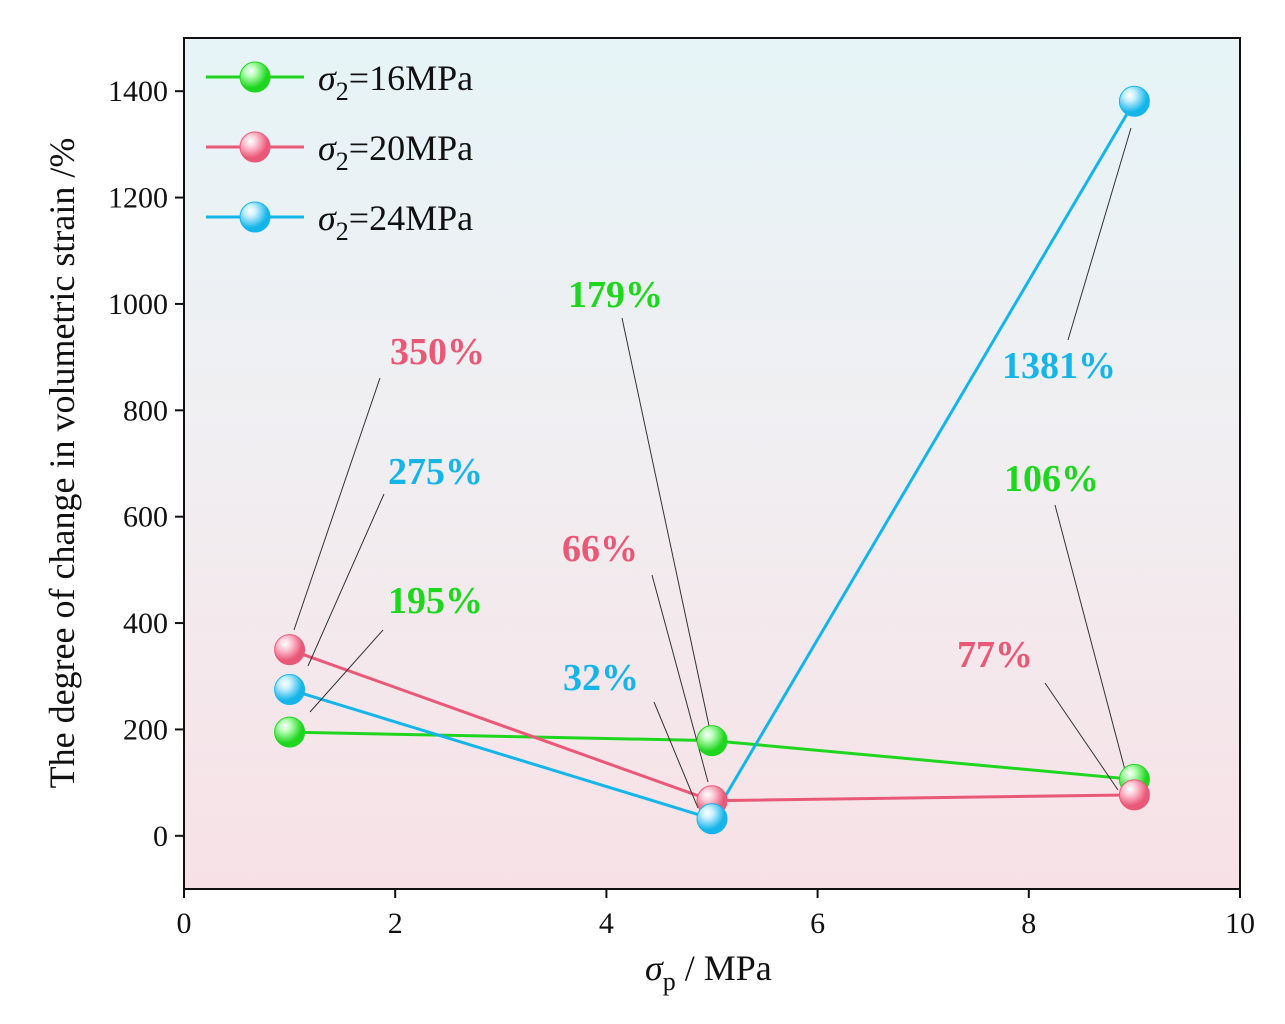  Describe the element at coordinates (411, 148) in the screenshot. I see `legend-label-text: =20MPa` at that location.